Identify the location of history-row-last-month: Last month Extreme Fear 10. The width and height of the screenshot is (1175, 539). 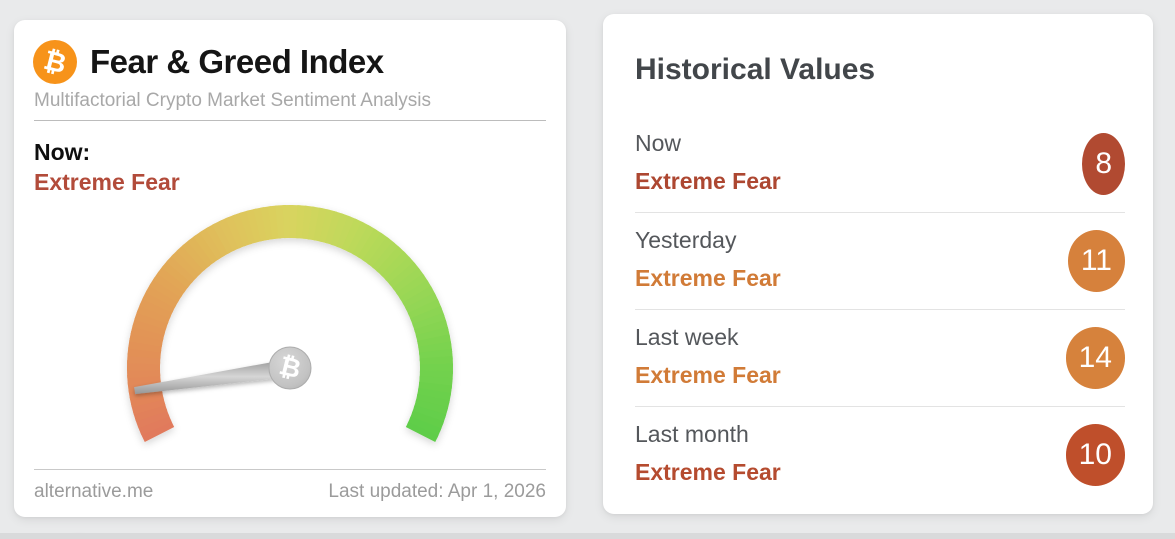
(880, 454).